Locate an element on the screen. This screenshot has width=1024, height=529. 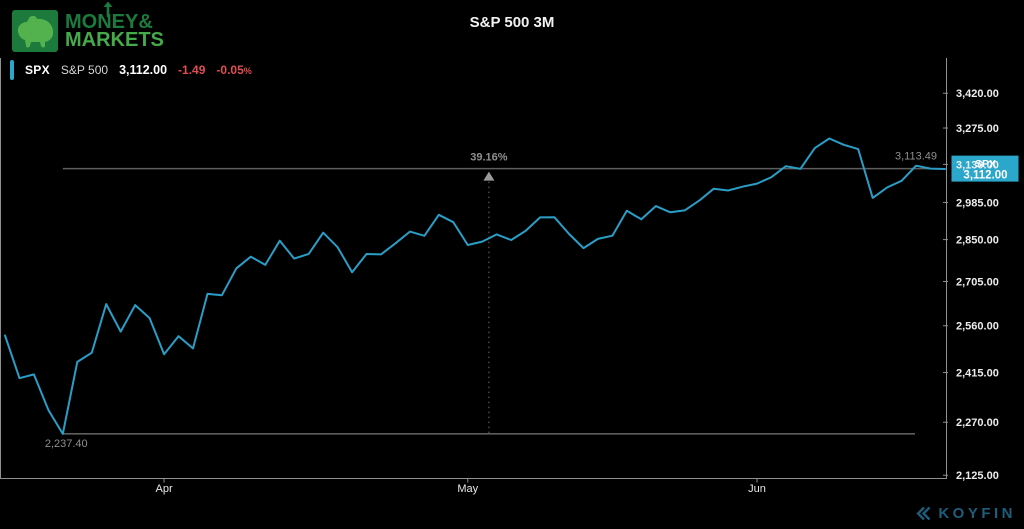
koyfin-logo: KOYFIN is located at coordinates (965, 513).